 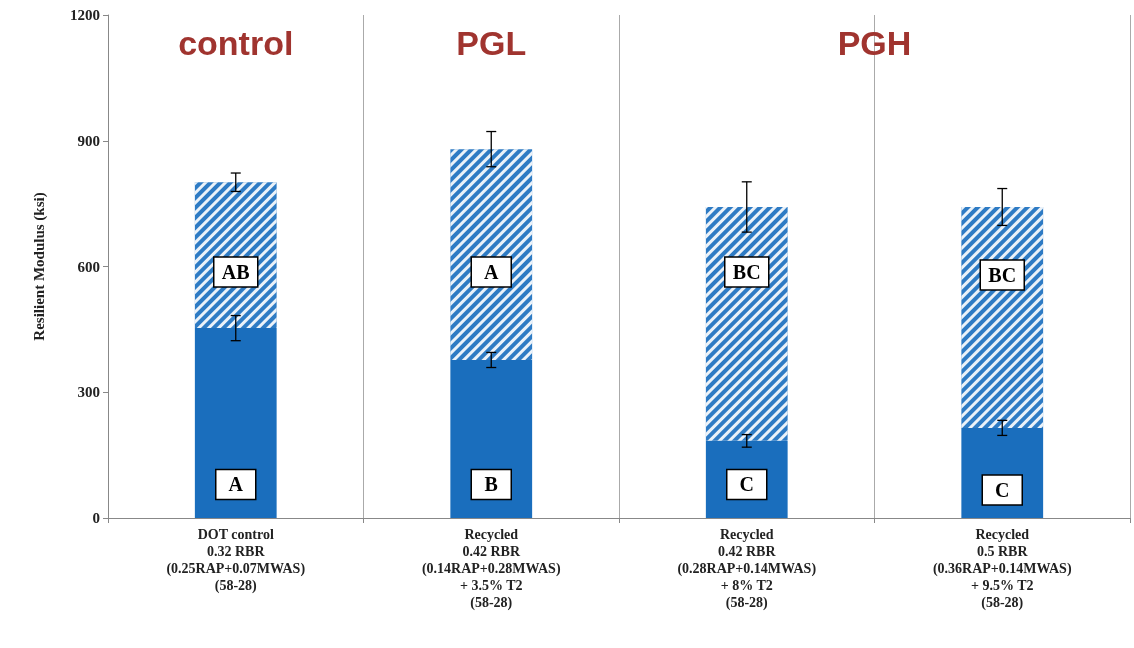 I want to click on annotation: PGH, so click(x=874, y=43).